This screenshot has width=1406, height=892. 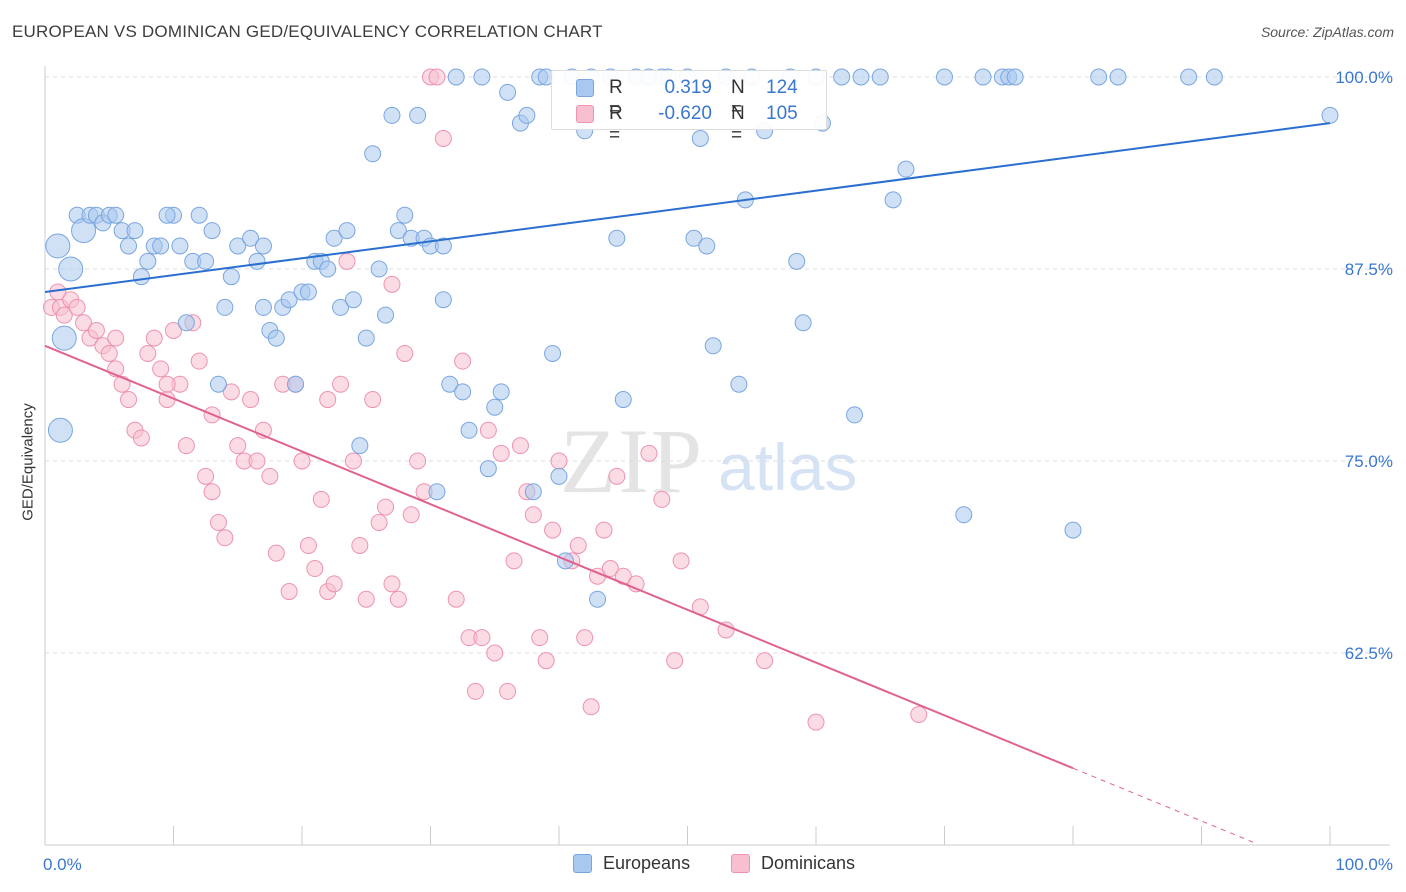 What do you see at coordinates (616, 98) in the screenshot?
I see `r-label: R =` at bounding box center [616, 98].